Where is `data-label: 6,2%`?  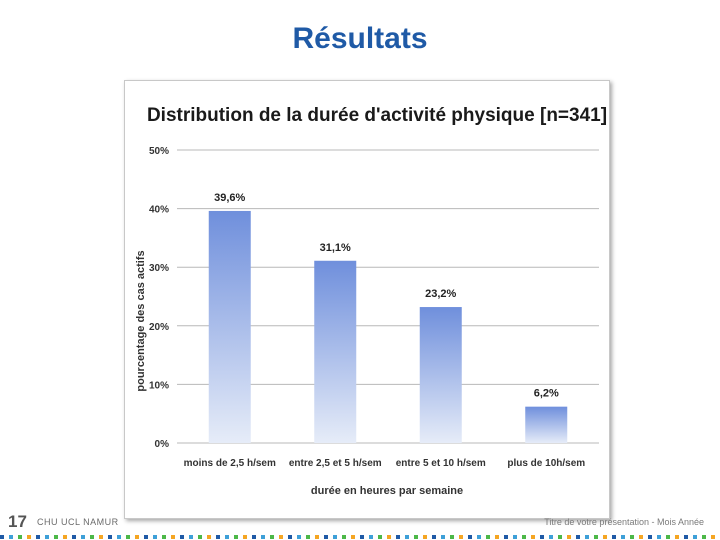 data-label: 6,2% is located at coordinates (546, 394).